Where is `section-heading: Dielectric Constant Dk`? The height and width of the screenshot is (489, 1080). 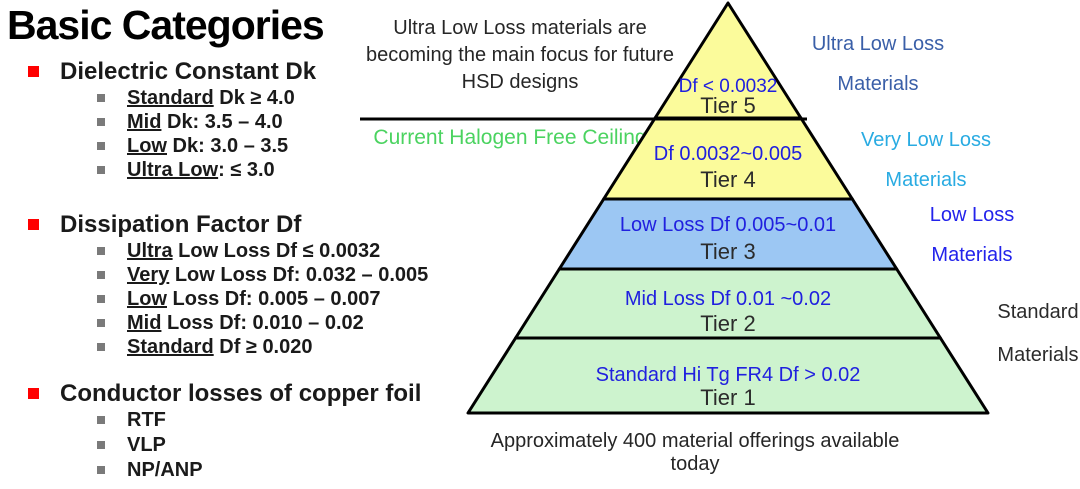
section-heading: Dielectric Constant Dk is located at coordinates (188, 71).